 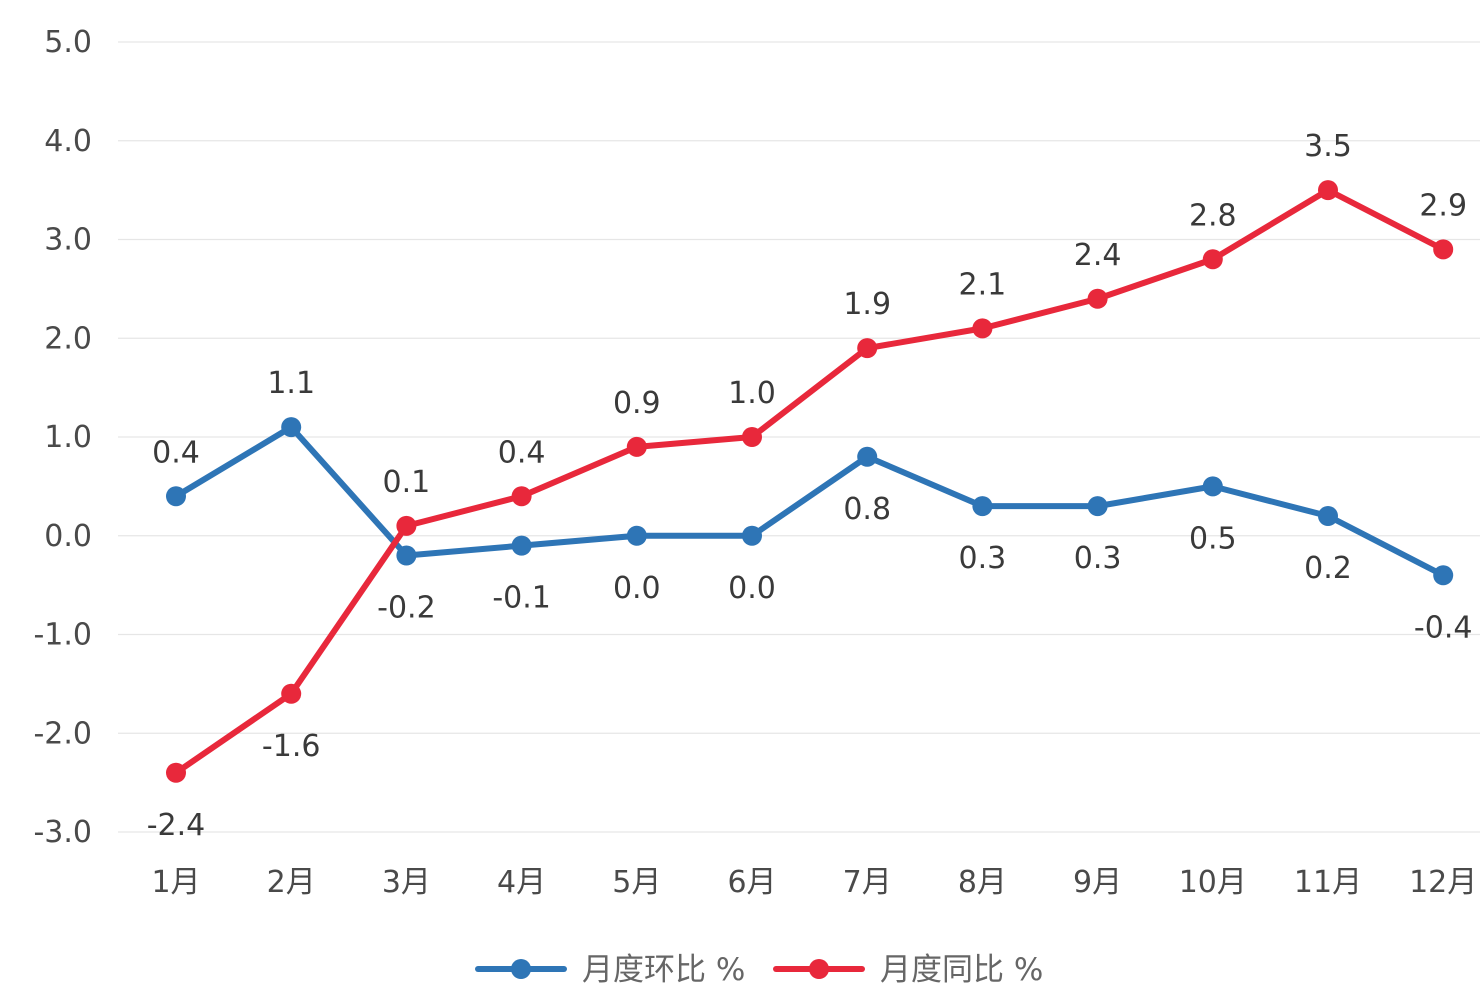 What do you see at coordinates (814, 882) in the screenshot?
I see `x-axis: 1月 2月 3月 4月 5月 6月 7月 8月 9月 10月 11月 12月` at bounding box center [814, 882].